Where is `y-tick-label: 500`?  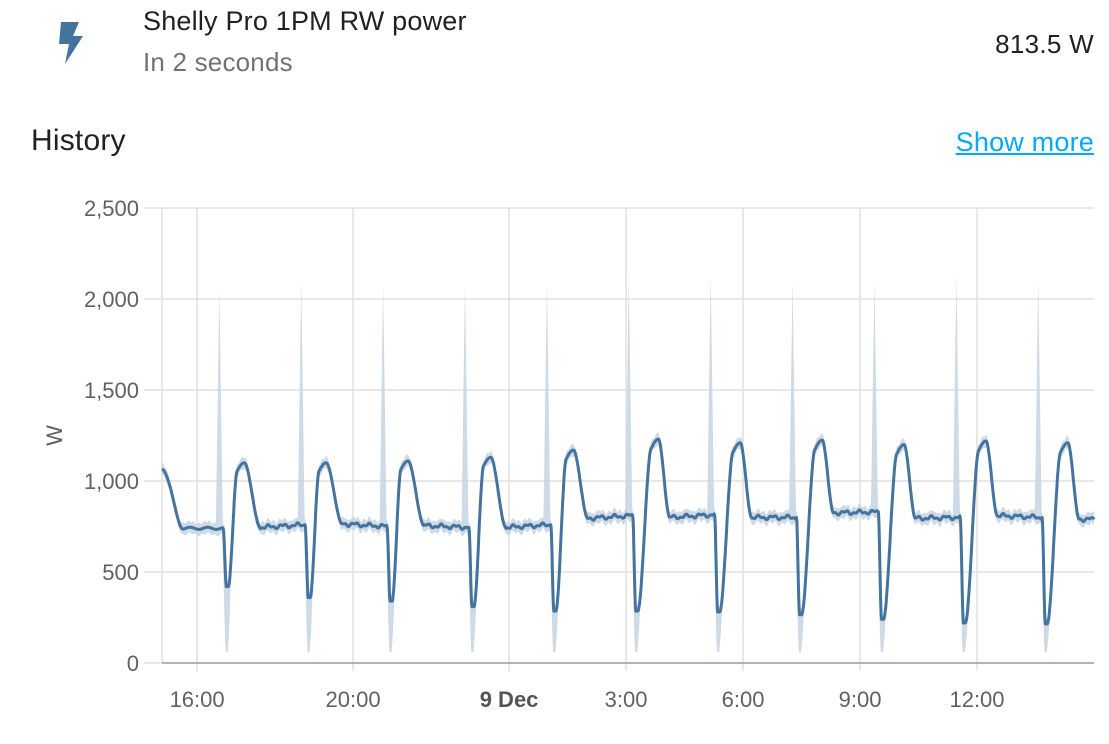 y-tick-label: 500 is located at coordinates (120, 572).